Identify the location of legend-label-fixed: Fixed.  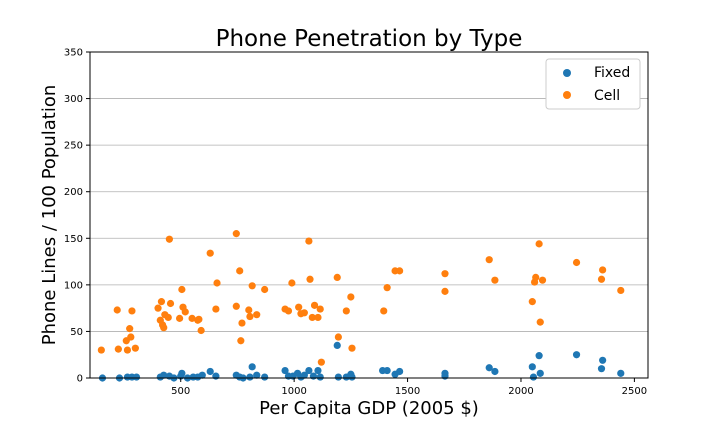
(612, 73).